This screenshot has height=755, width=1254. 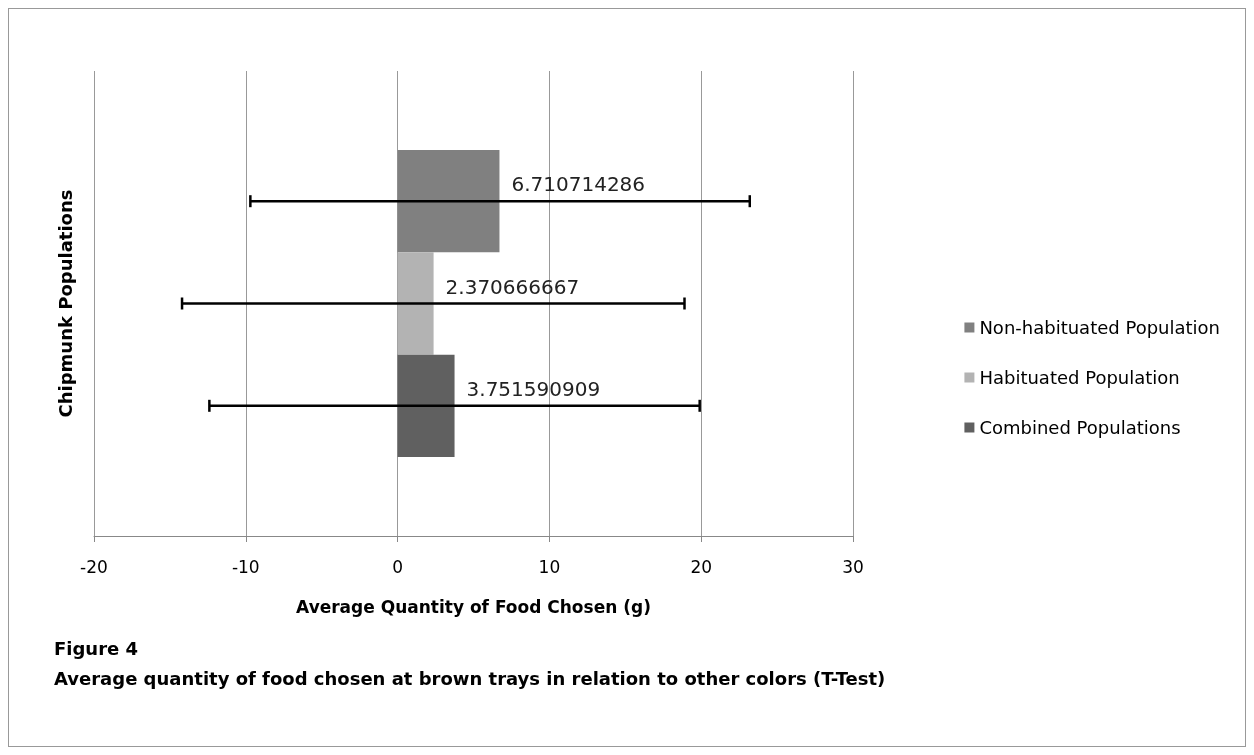 I want to click on x-tick-label: 0, so click(x=398, y=566).